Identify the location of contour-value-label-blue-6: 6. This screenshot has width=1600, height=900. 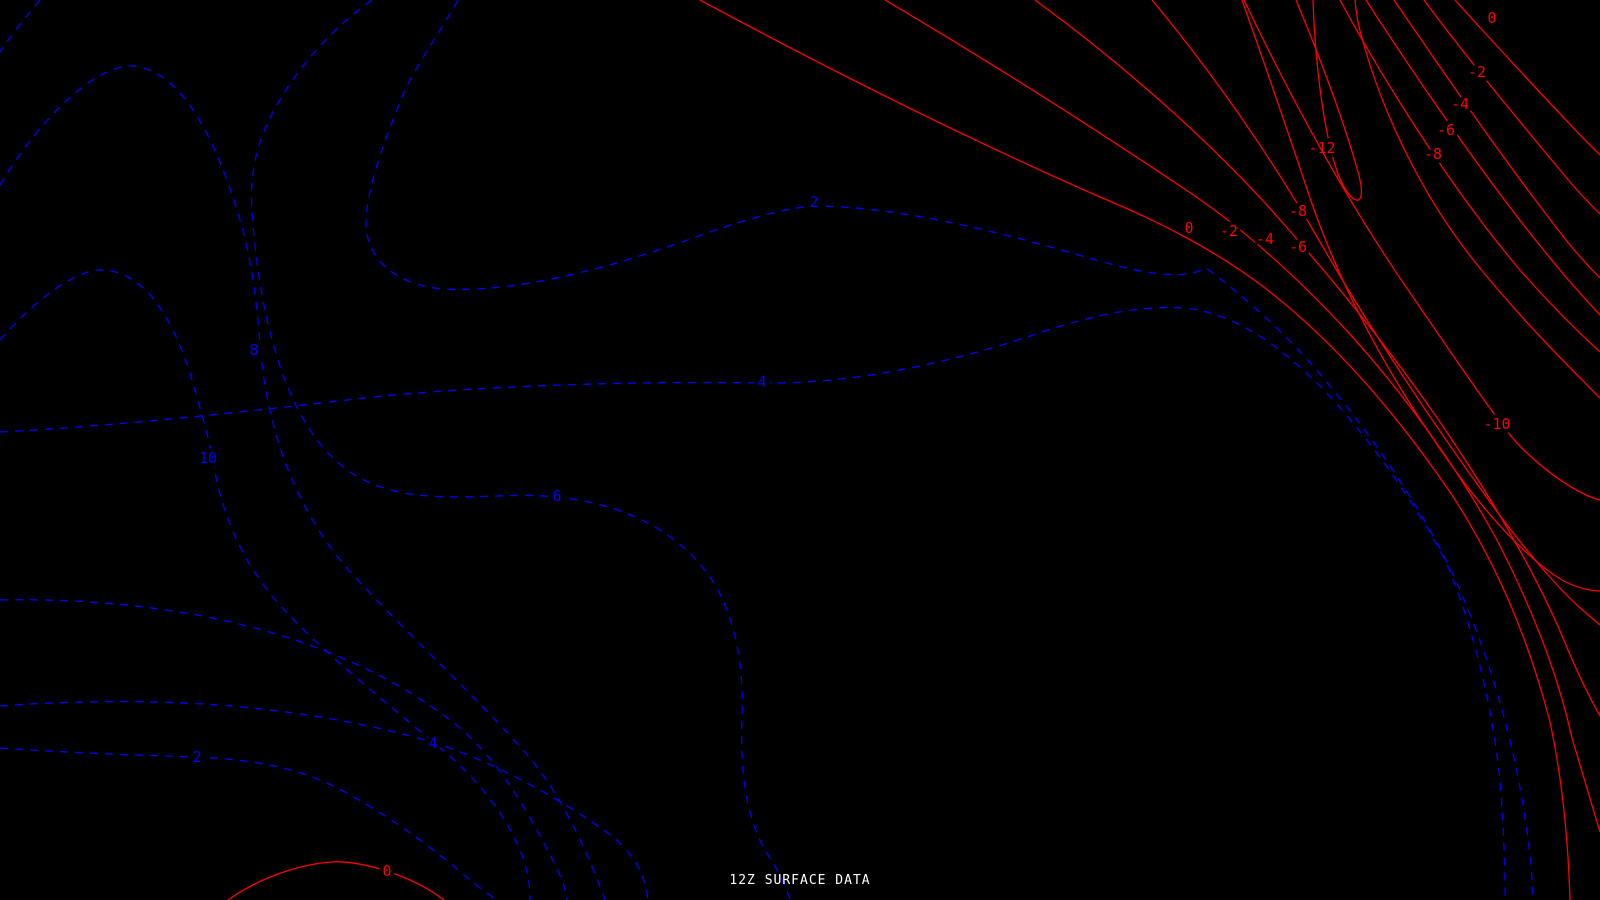
(556, 496).